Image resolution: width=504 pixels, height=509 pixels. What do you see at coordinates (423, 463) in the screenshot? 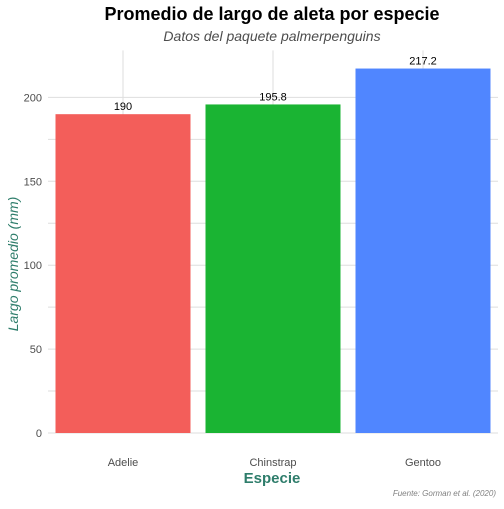
I see `x-tick-label: Gentoo` at bounding box center [423, 463].